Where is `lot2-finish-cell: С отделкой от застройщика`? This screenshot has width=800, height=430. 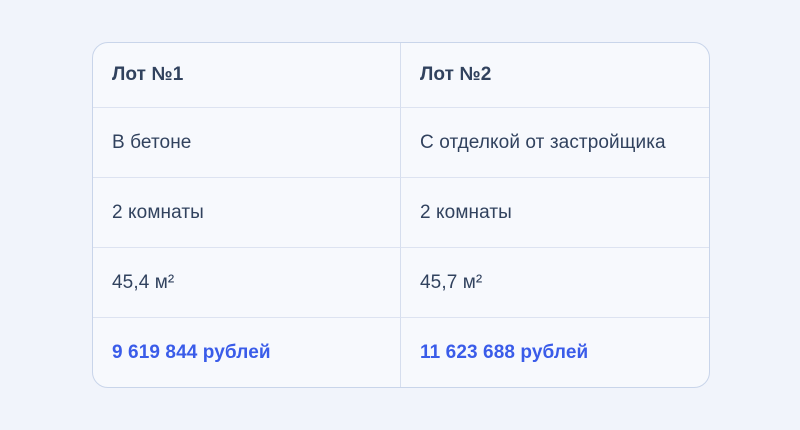
lot2-finish-cell: С отделкой от застройщика is located at coordinates (555, 143).